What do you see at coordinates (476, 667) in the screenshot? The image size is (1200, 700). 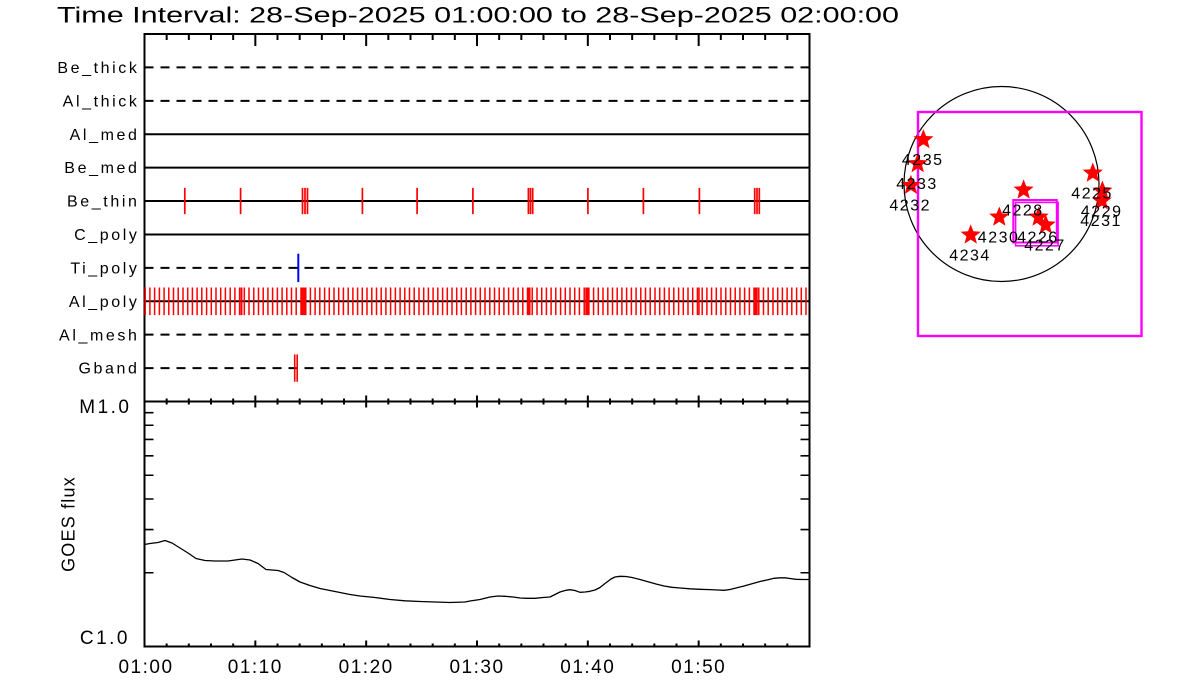 I see `svg-text: 01:30` at bounding box center [476, 667].